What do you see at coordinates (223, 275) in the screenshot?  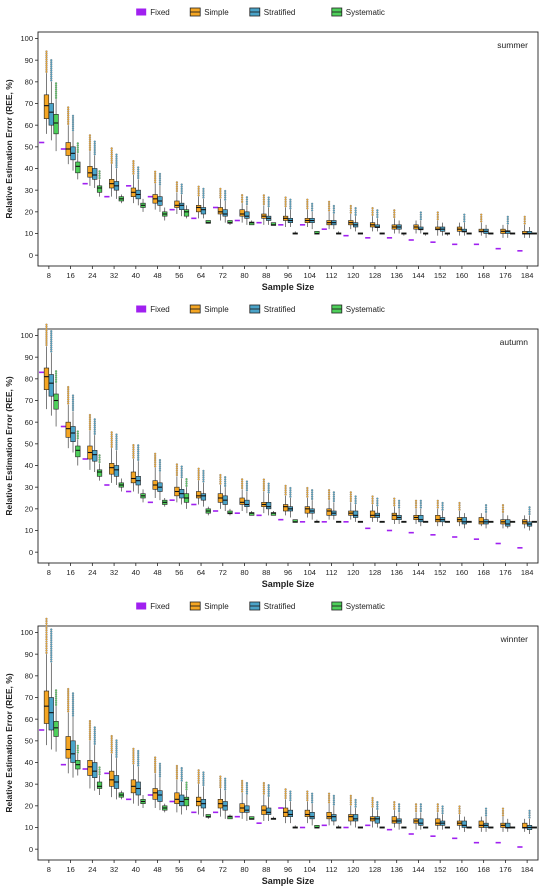 I see `x-tick-label: 72` at bounding box center [223, 275].